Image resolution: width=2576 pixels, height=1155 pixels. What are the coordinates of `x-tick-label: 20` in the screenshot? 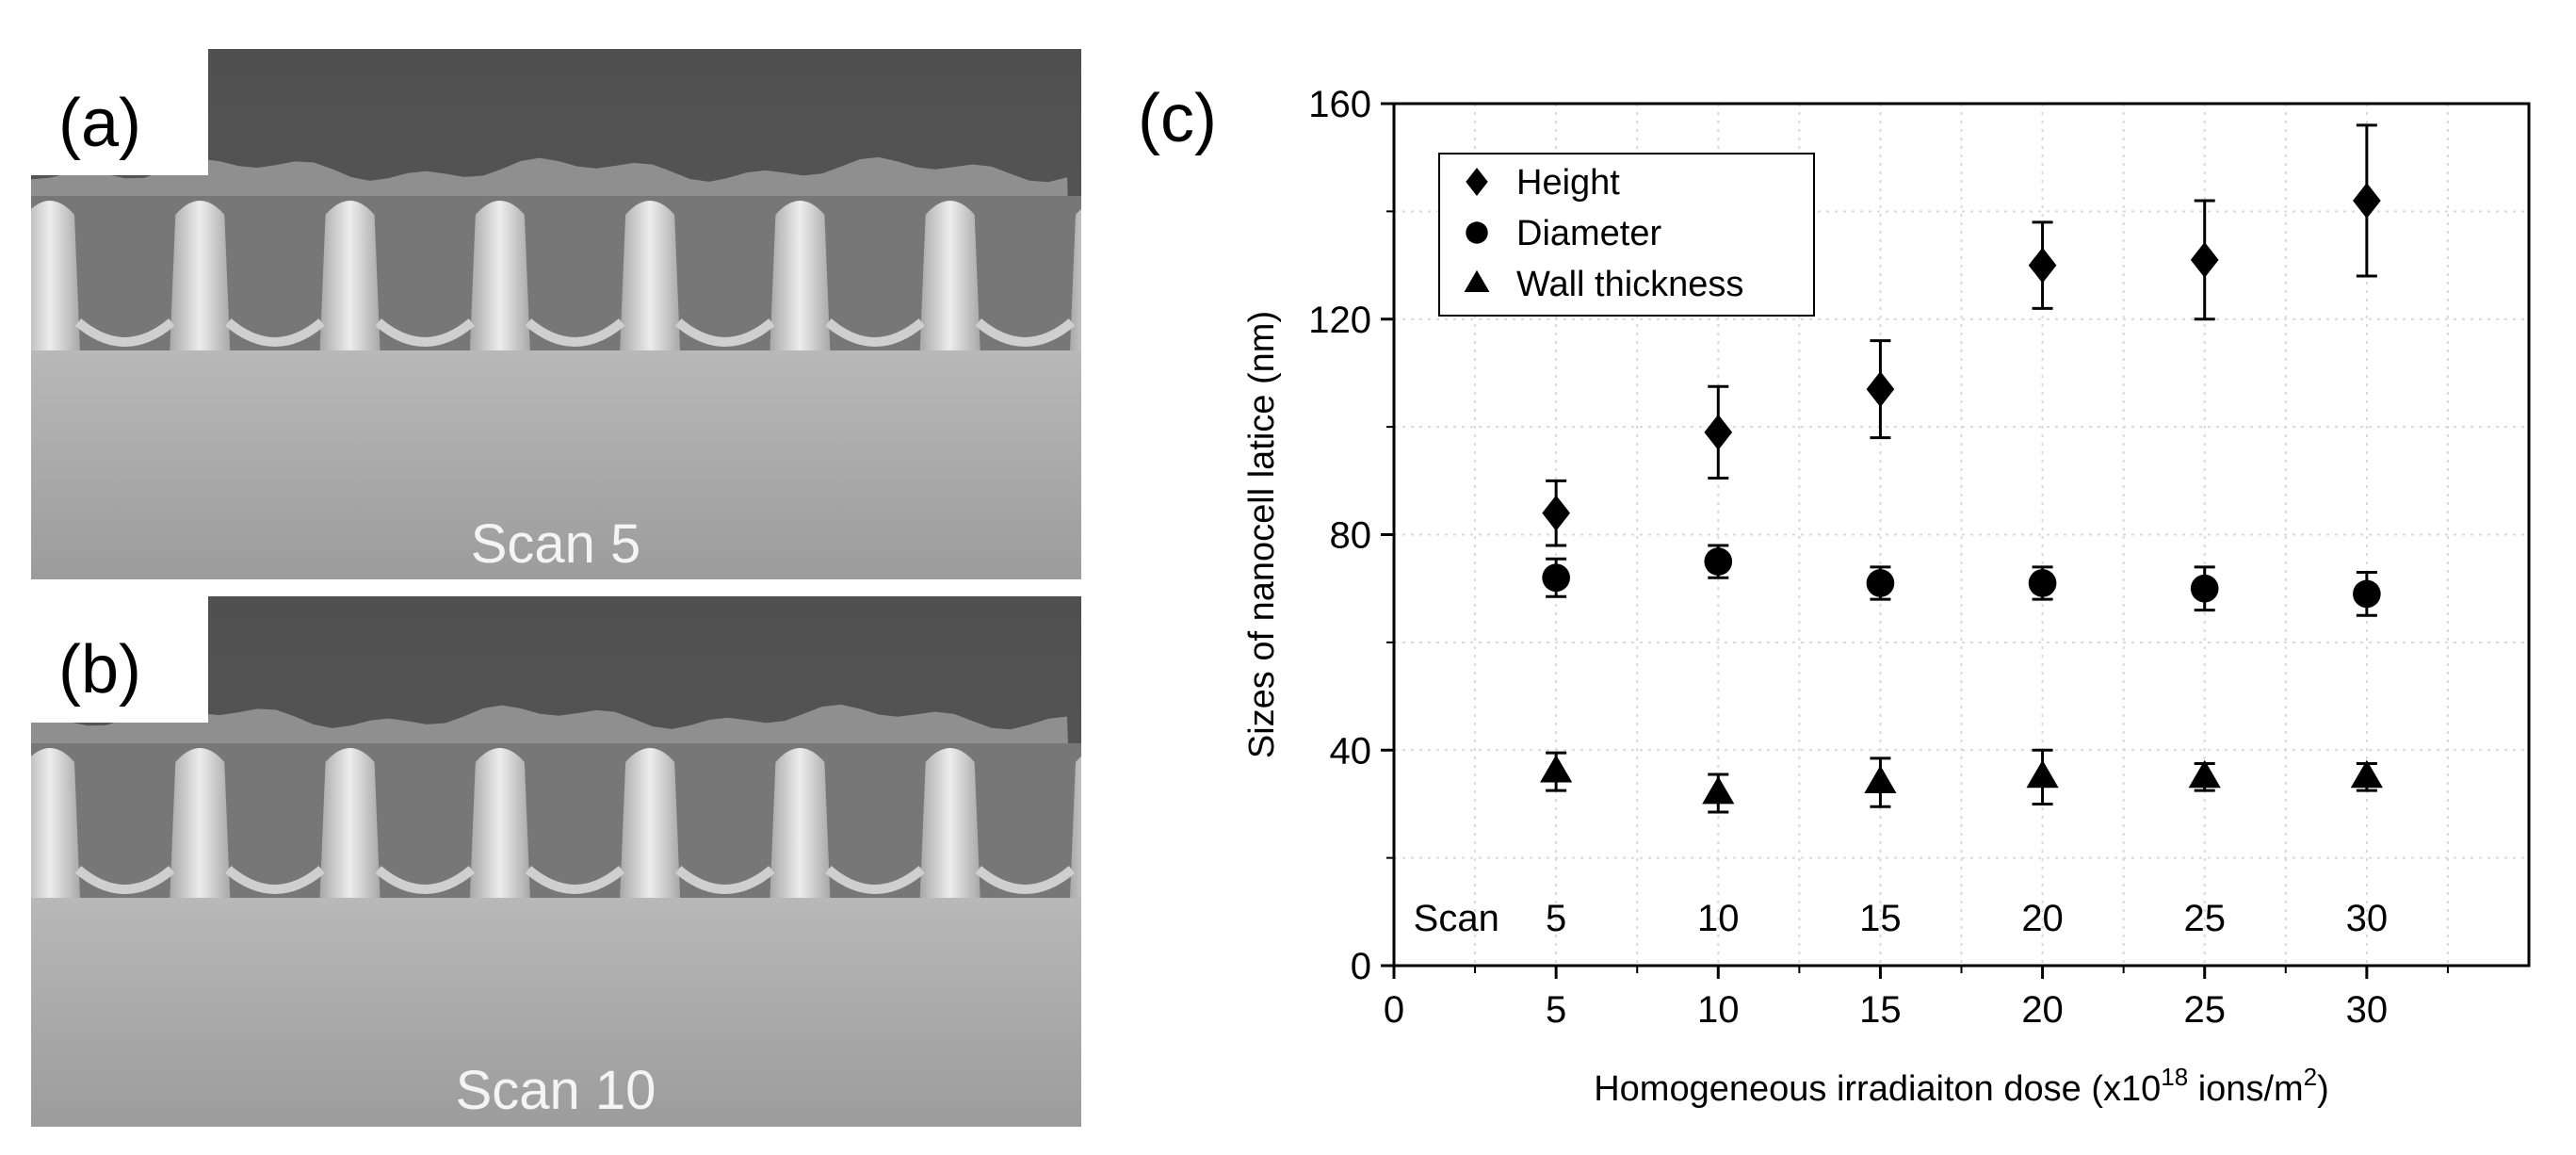 It's located at (2042, 1010).